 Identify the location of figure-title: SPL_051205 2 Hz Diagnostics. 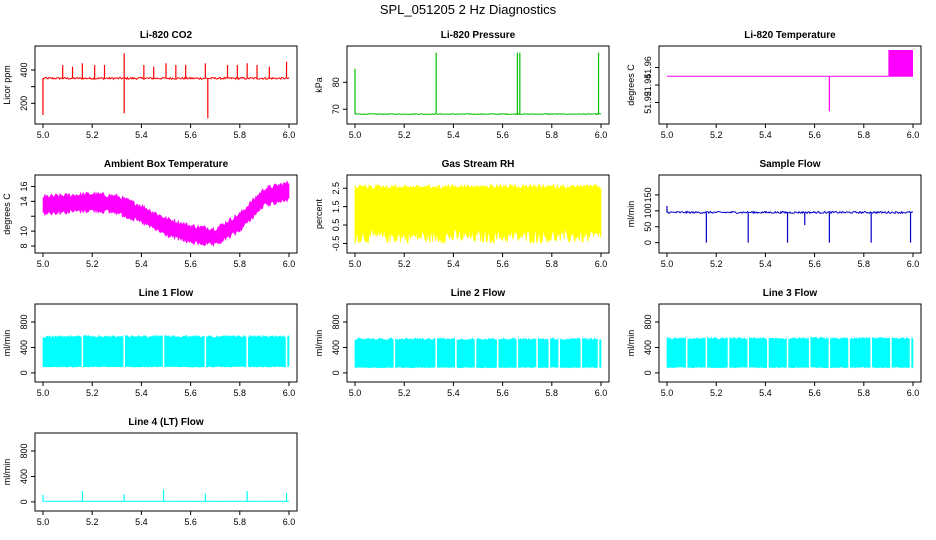
(468, 9).